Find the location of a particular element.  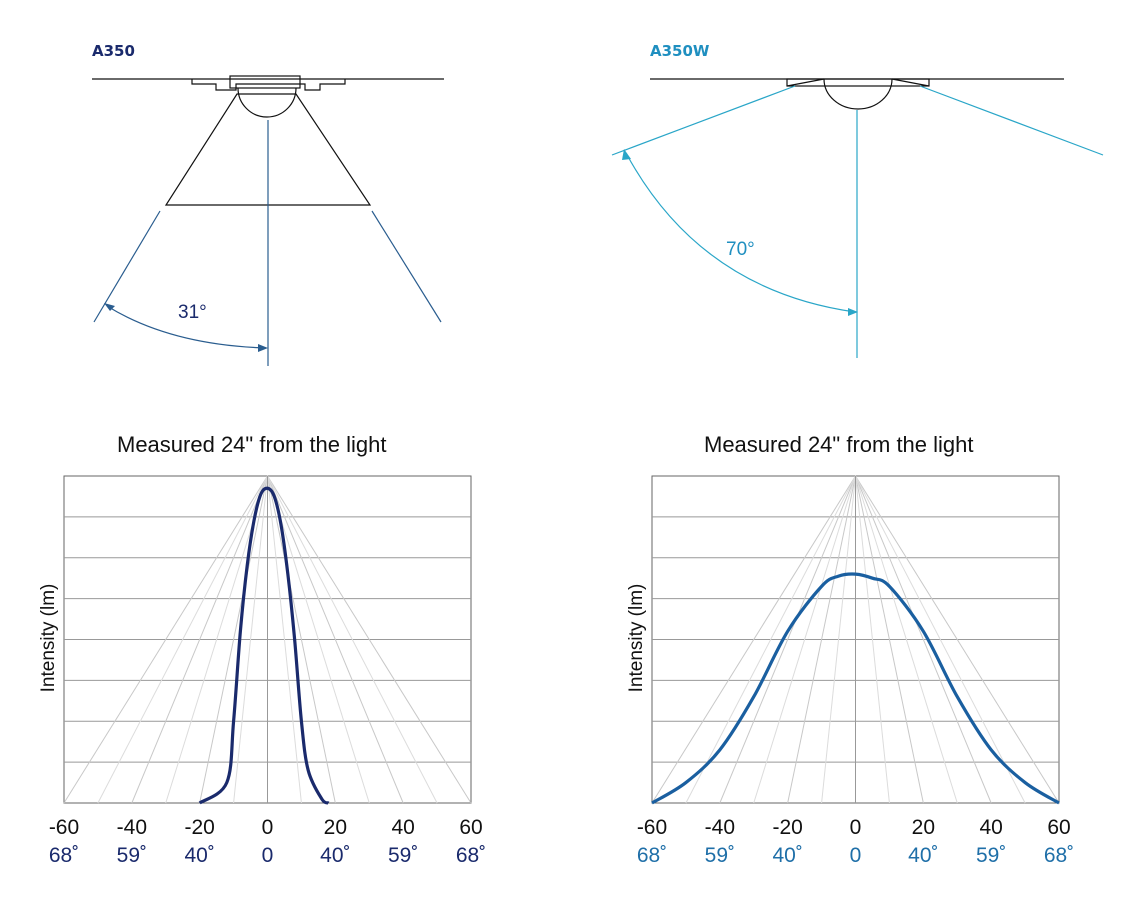

chart-title-a350w: Measured 24" from the light is located at coordinates (839, 444).